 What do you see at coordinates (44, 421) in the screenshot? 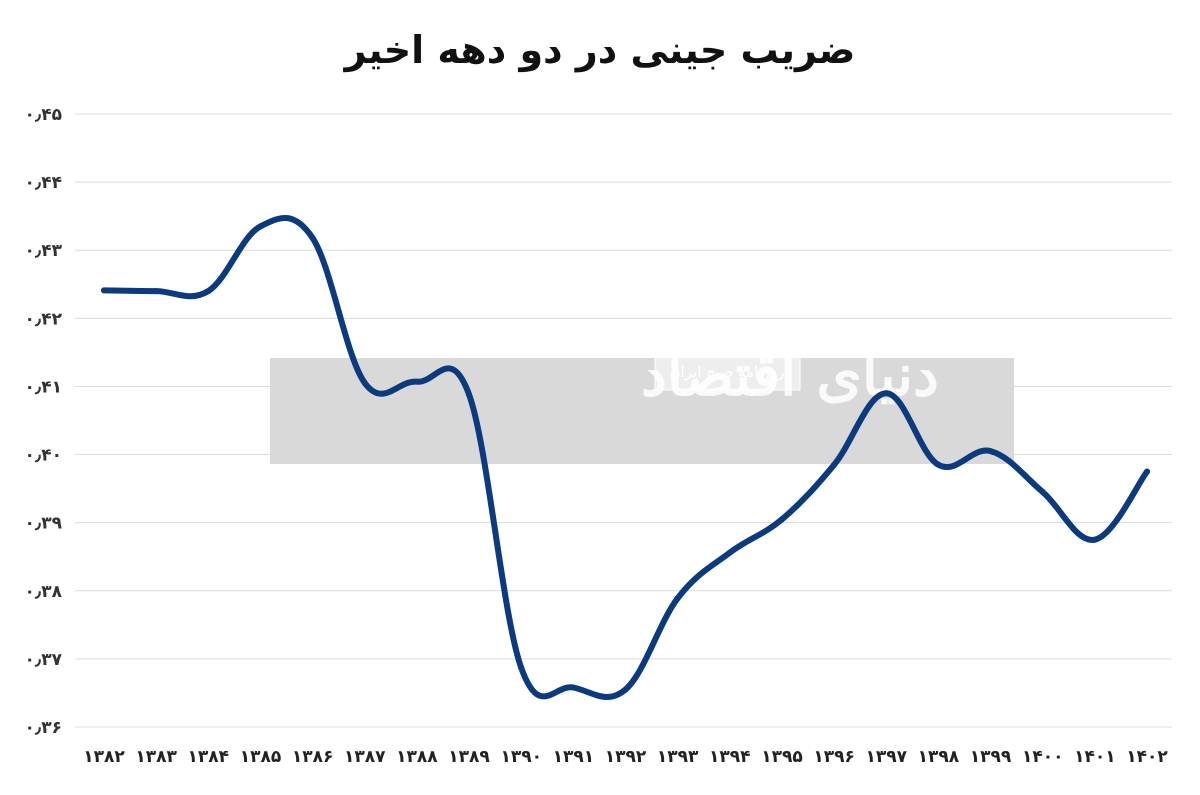
I see `y-axis-ticks: ۰٫۴۵ ۰٫۴۴ ۰٫۴۳ ۰٫۴۲ ۰٫۴۱ ۰٫۴۰ ۰٫۳۹ ۰٫۳۸ ۰٫۳۷ ۰٫۳۶` at bounding box center [44, 421].